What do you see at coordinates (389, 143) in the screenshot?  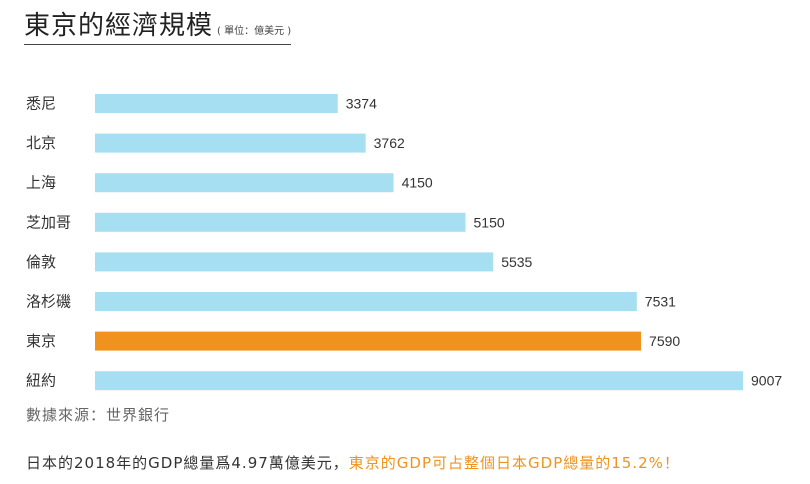 I see `value-label: 3762` at bounding box center [389, 143].